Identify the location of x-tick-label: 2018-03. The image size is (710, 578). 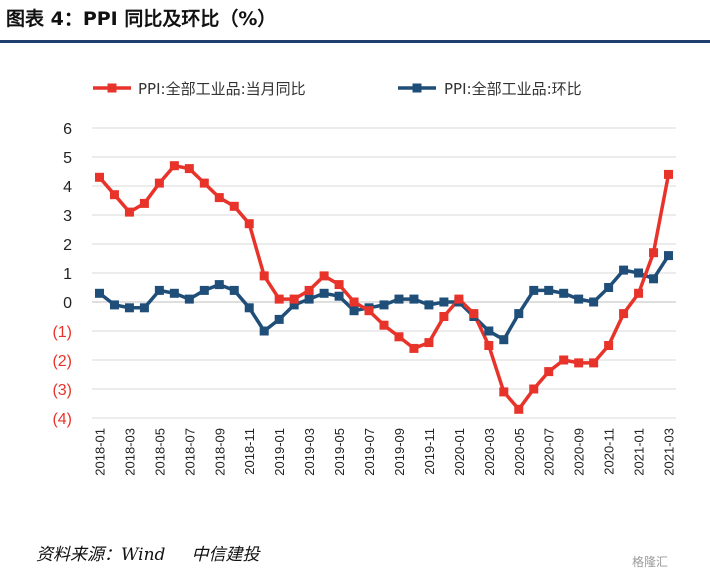
(129, 452).